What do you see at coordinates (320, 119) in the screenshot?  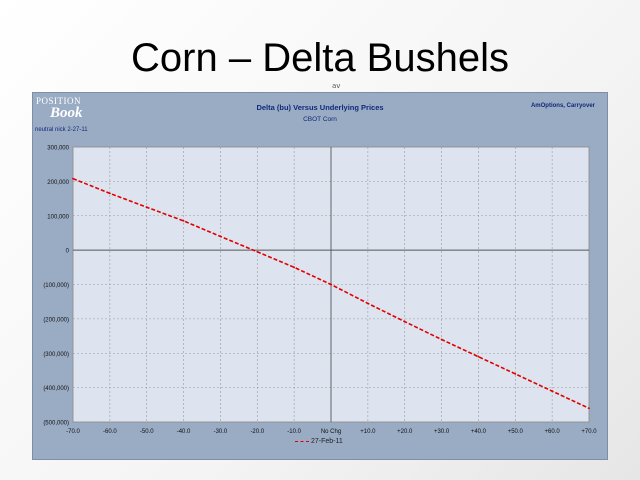 I see `chart-subtitle: CBOT Corn` at bounding box center [320, 119].